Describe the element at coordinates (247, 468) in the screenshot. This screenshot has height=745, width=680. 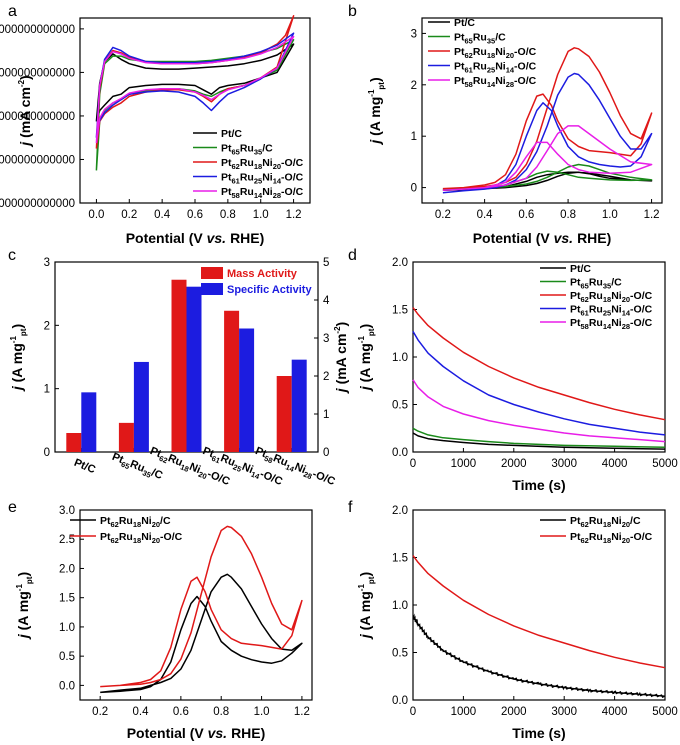
I see `category-label-part: Ni` at that location.